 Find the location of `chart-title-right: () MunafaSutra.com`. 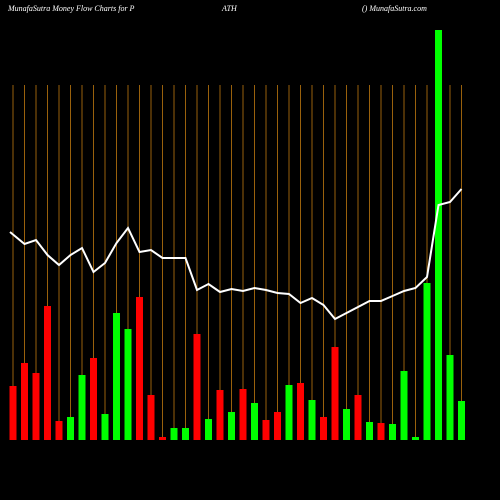

chart-title-right: () MunafaSutra.com is located at coordinates (394, 8).